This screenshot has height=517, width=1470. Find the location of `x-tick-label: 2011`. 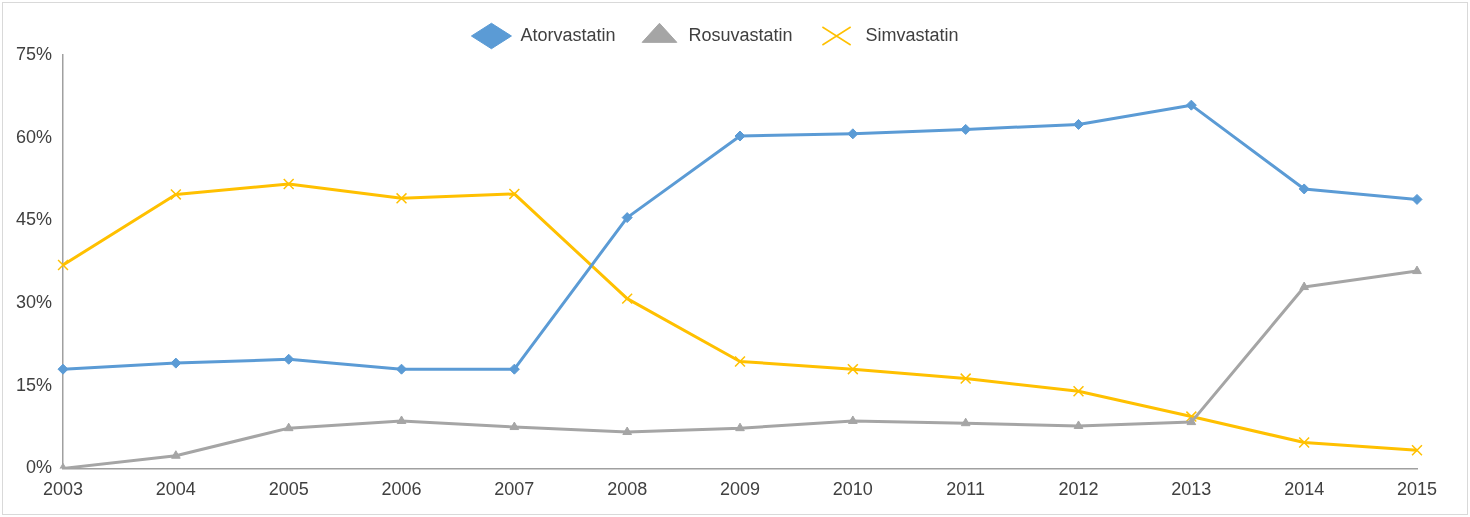

x-tick-label: 2011 is located at coordinates (966, 489).